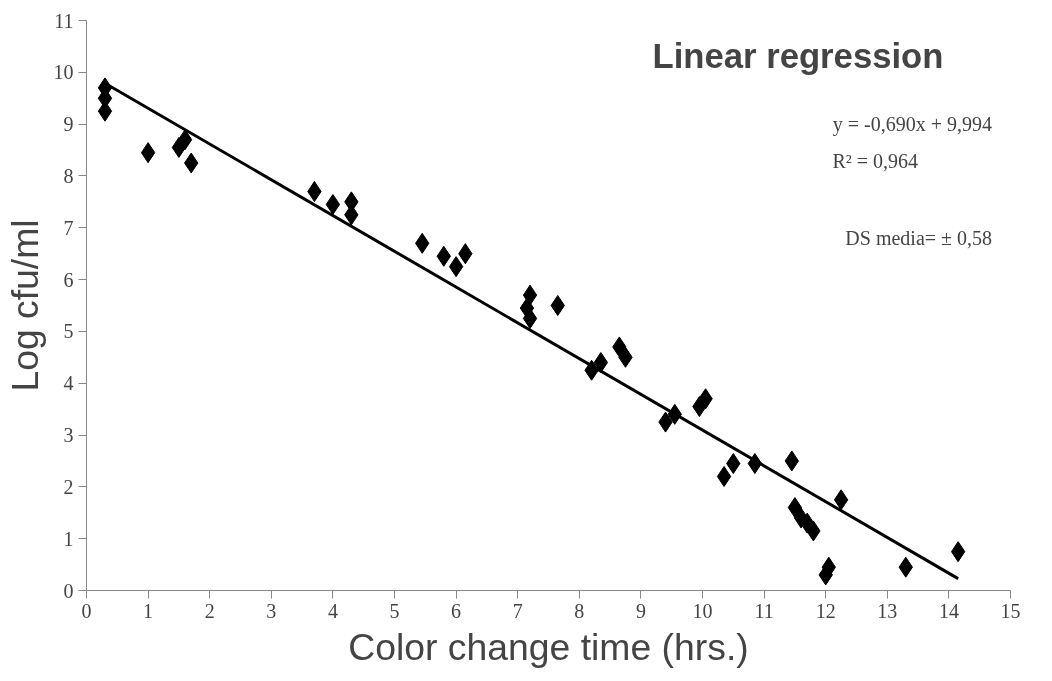 Image resolution: width=1052 pixels, height=681 pixels. Describe the element at coordinates (825, 610) in the screenshot. I see `x-tick-label: 12` at that location.